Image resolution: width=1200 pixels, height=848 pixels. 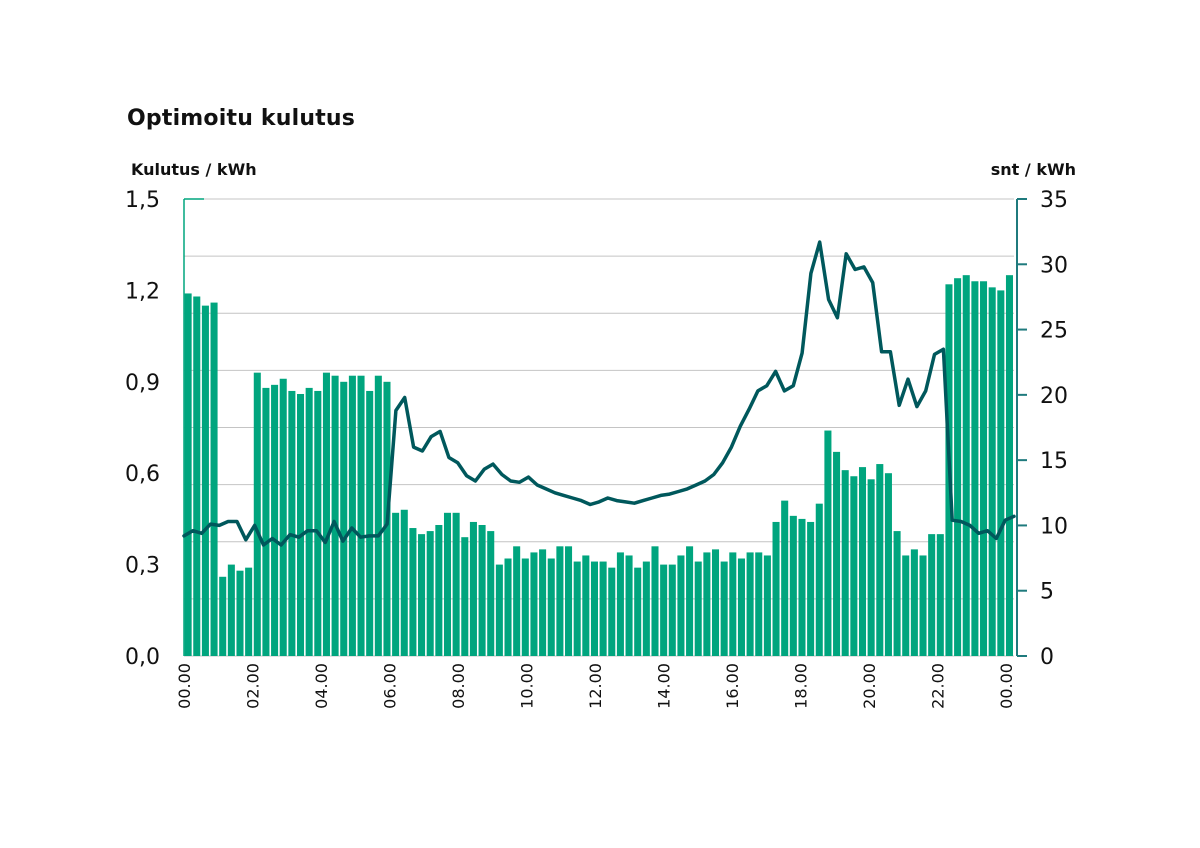 I want to click on chart-title: Optimoitu kulutus, so click(x=241, y=118).